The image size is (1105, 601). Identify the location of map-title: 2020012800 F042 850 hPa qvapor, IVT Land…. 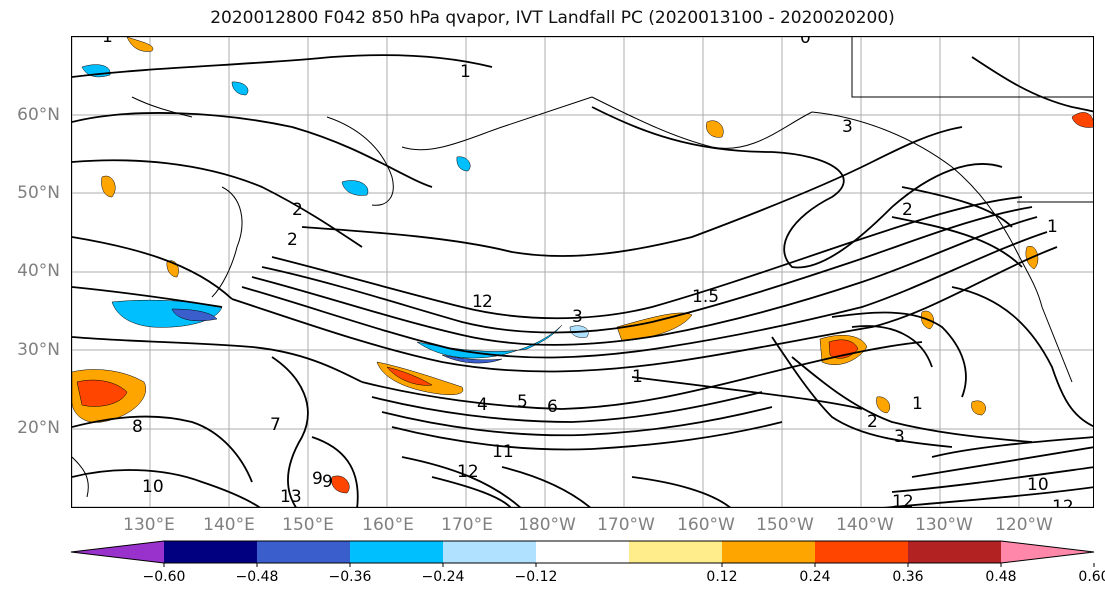
(552, 18).